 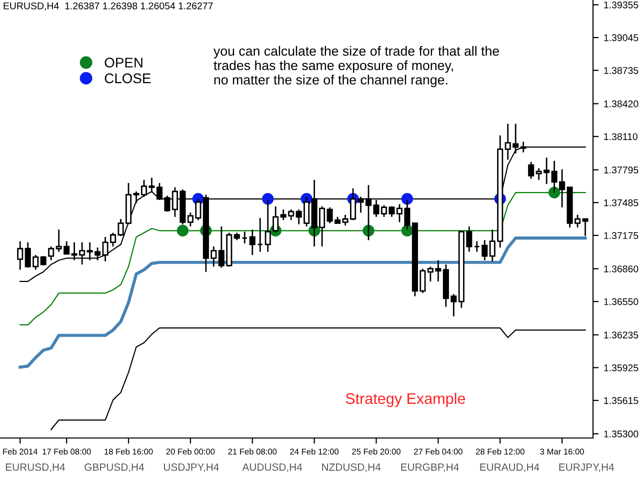 I want to click on y-tick-label: 1.37175, so click(x=621, y=236).